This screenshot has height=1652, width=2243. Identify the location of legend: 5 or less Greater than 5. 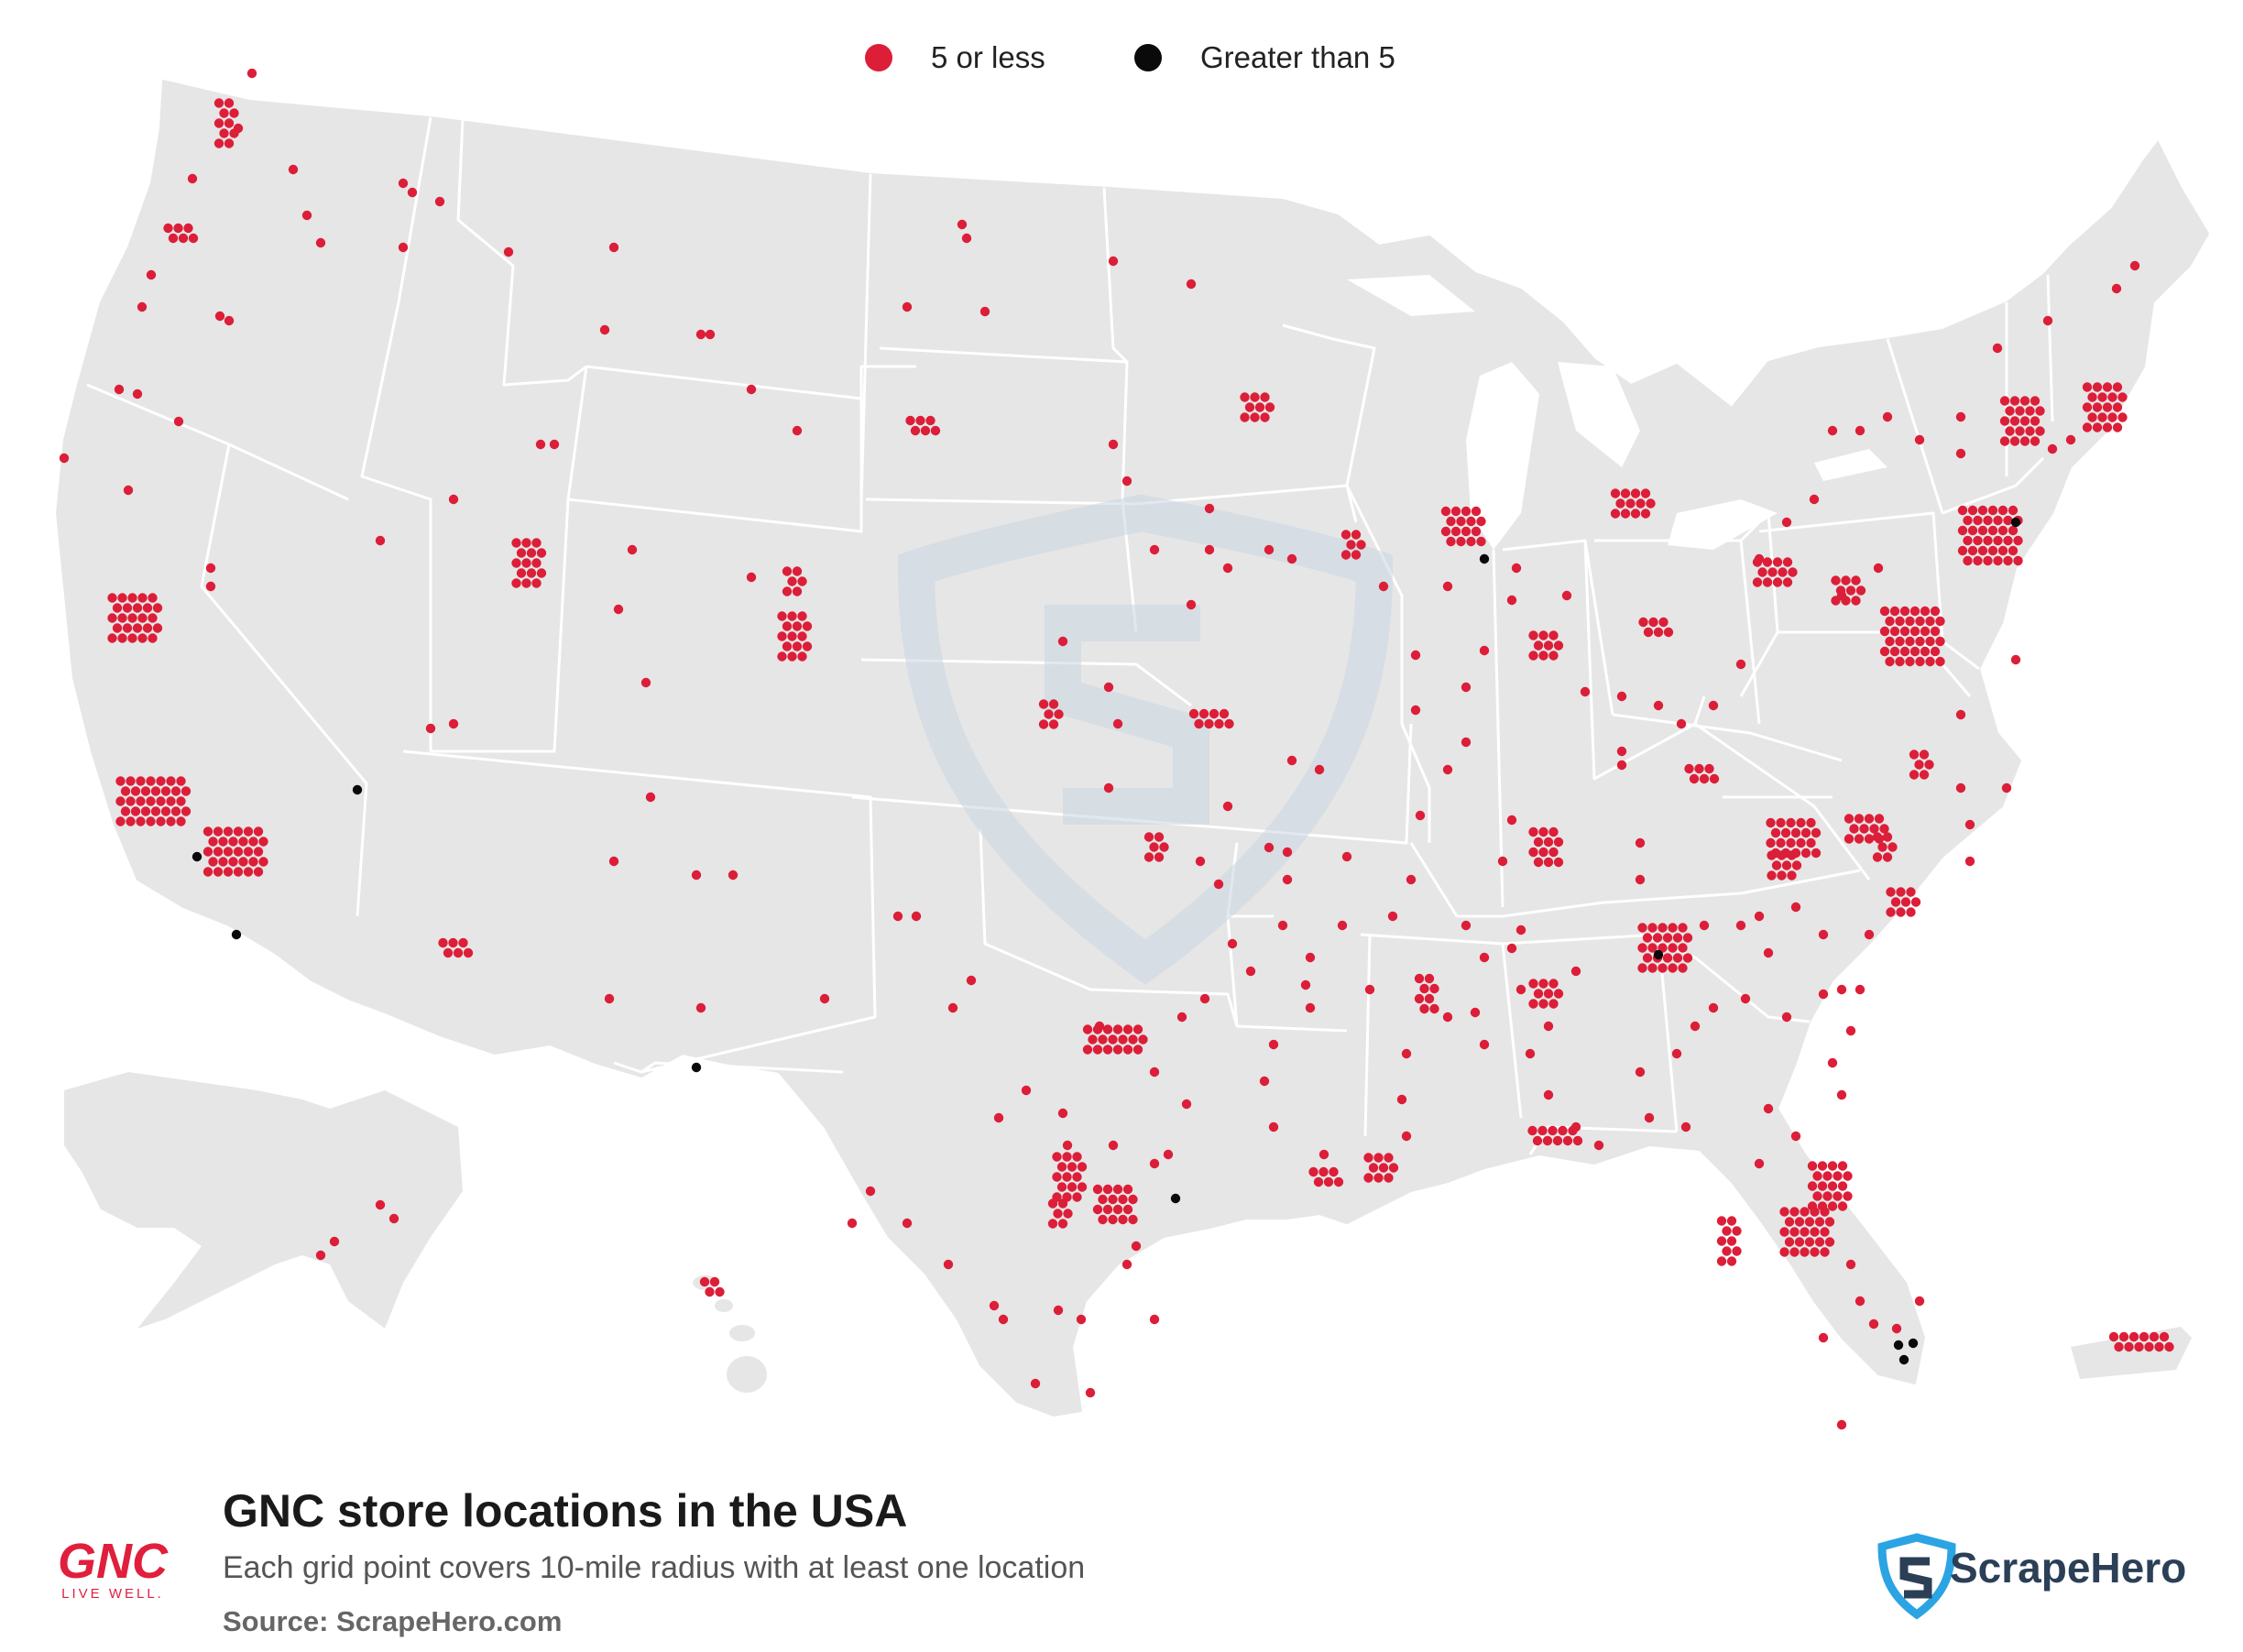
(1121, 58).